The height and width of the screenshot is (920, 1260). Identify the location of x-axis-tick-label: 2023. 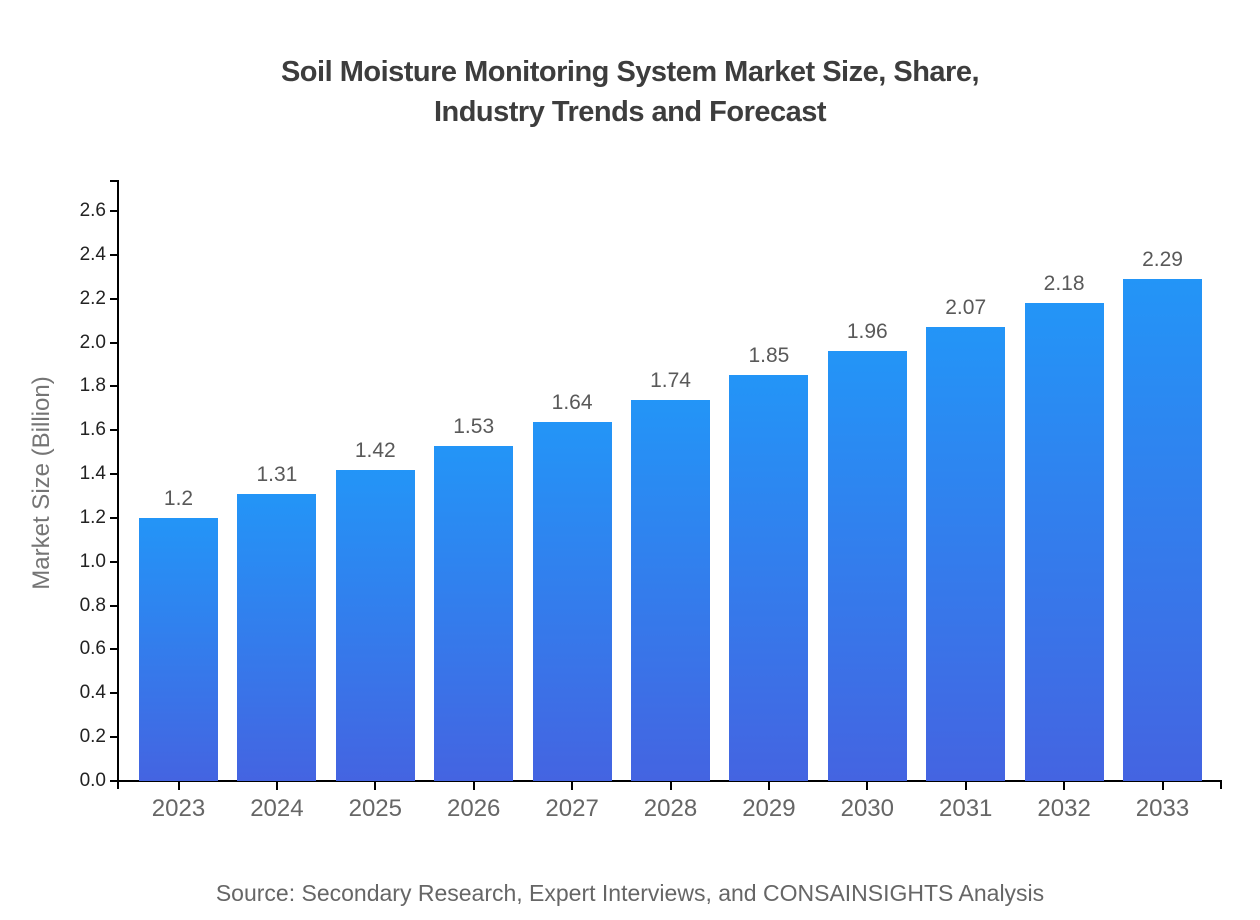
(178, 808).